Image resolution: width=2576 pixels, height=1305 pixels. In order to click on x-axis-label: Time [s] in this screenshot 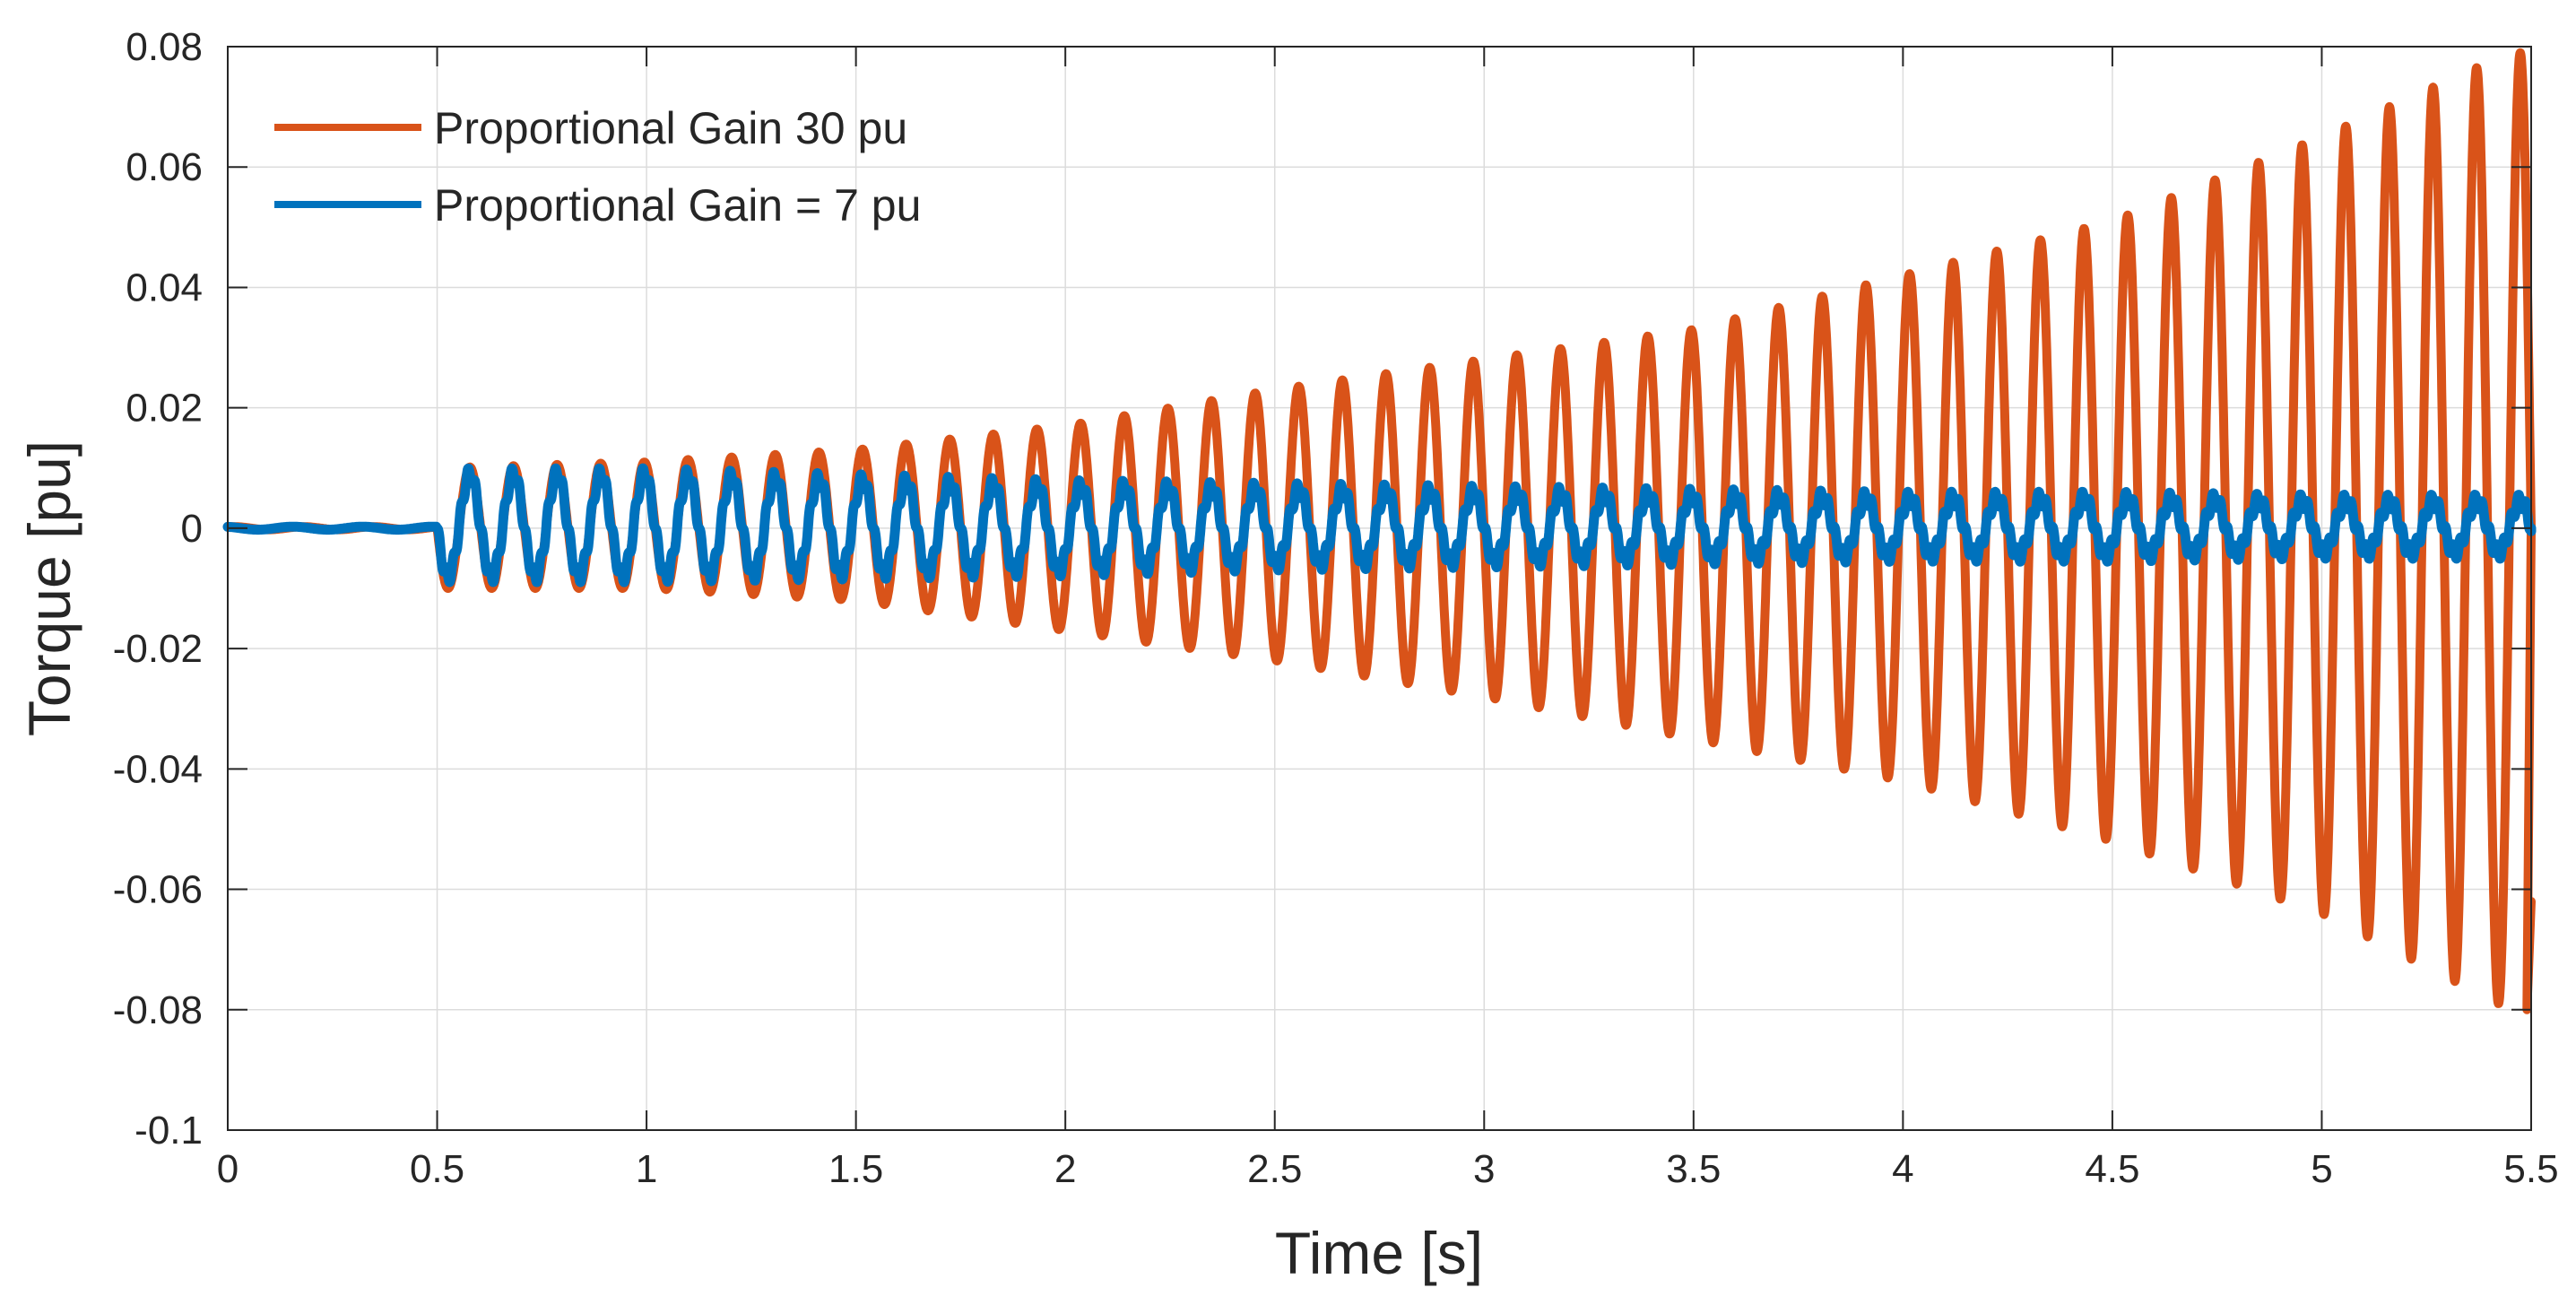, I will do `click(1379, 1253)`.